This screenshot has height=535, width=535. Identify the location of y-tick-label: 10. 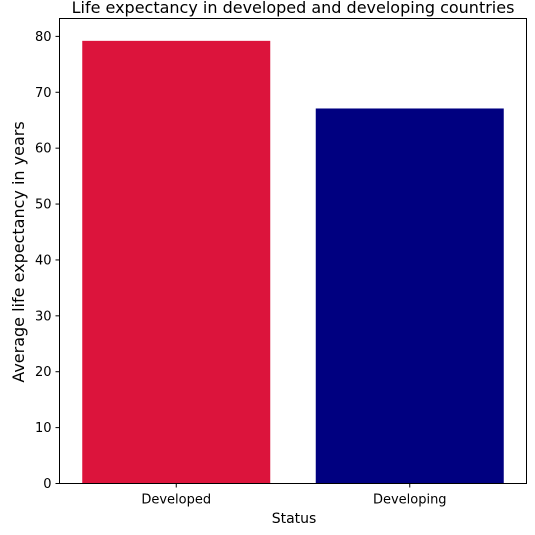
(43, 428).